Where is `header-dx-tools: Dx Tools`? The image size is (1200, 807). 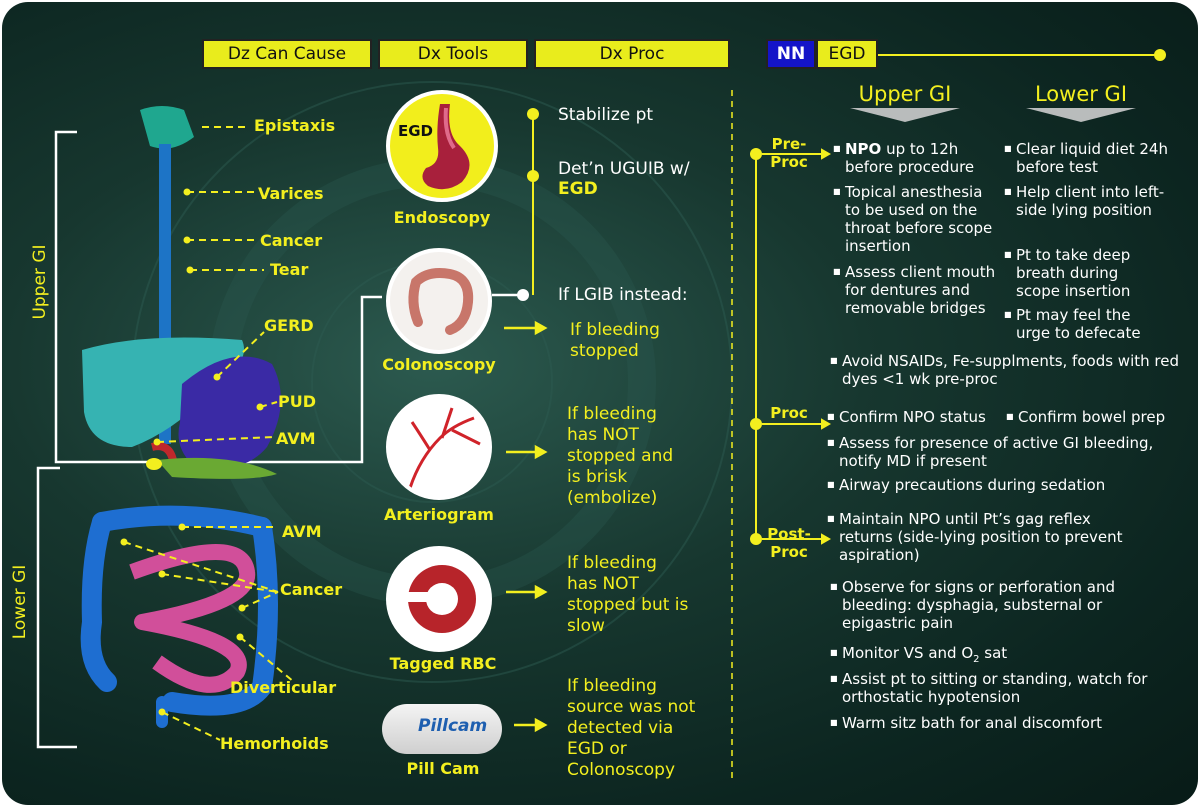 header-dx-tools: Dx Tools is located at coordinates (453, 54).